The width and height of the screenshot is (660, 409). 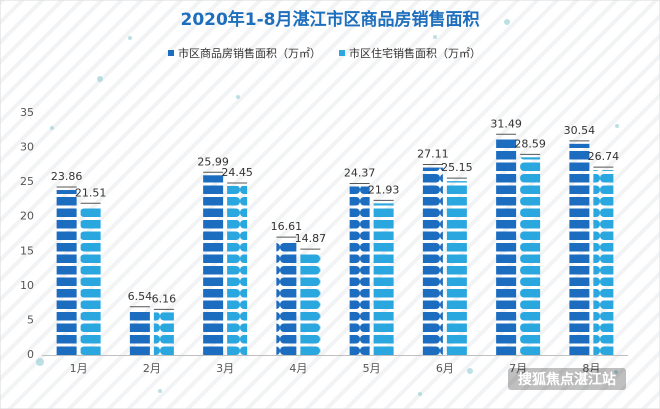 What do you see at coordinates (324, 53) in the screenshot?
I see `legend: 市区商品房销售面积（万㎡） 市区住宅销售面积（万㎡）` at bounding box center [324, 53].